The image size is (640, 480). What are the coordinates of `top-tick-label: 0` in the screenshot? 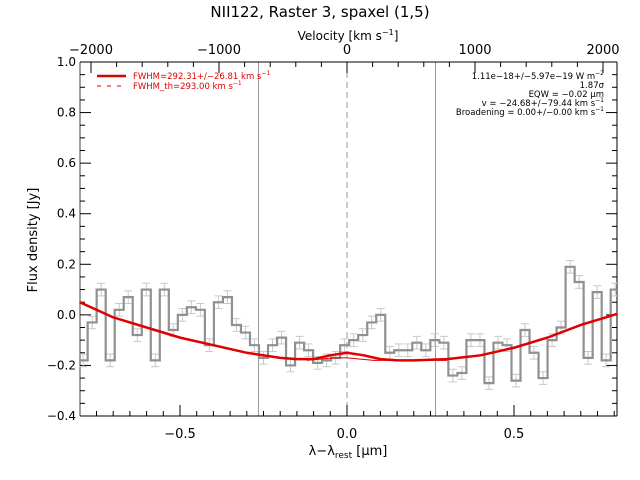 It's located at (347, 50).